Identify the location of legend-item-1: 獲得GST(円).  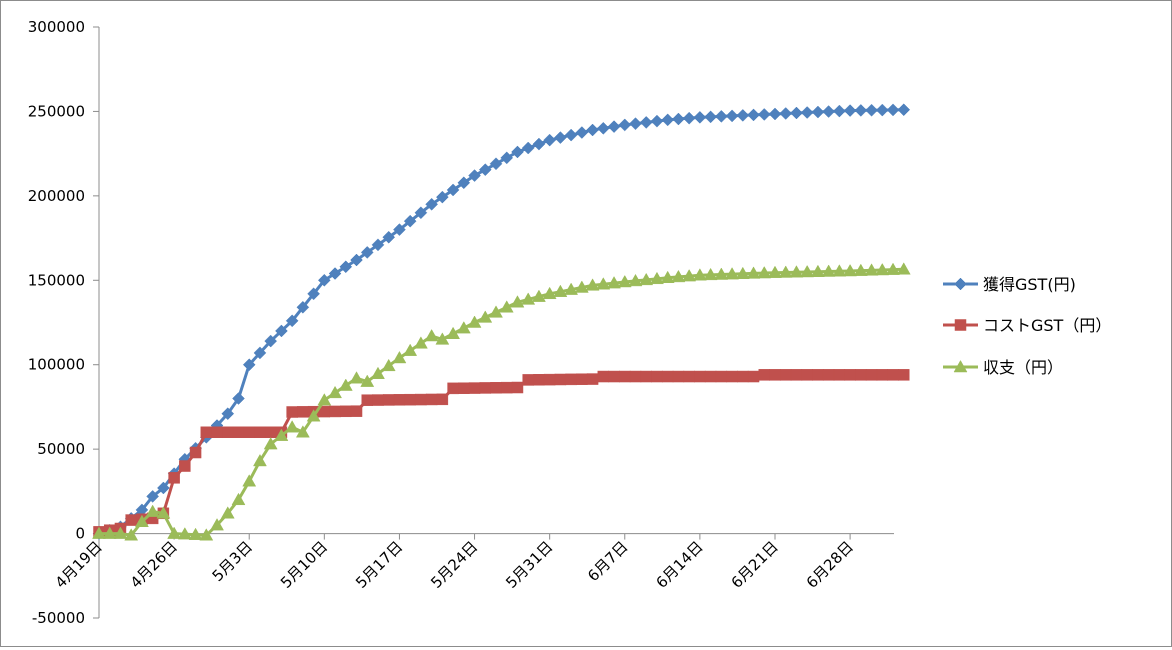
(1009, 284).